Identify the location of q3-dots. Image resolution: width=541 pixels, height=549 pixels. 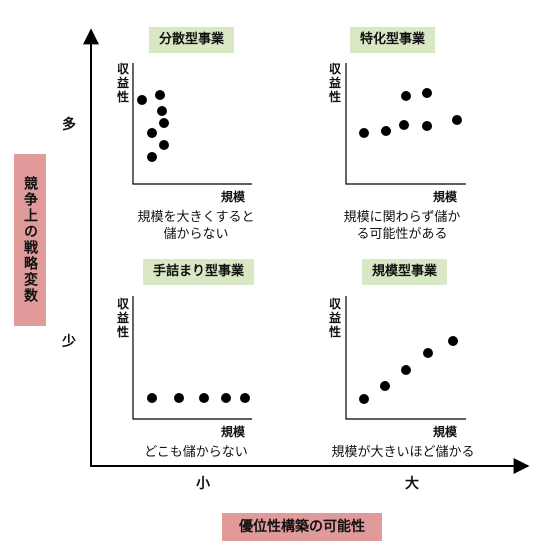
(198, 398).